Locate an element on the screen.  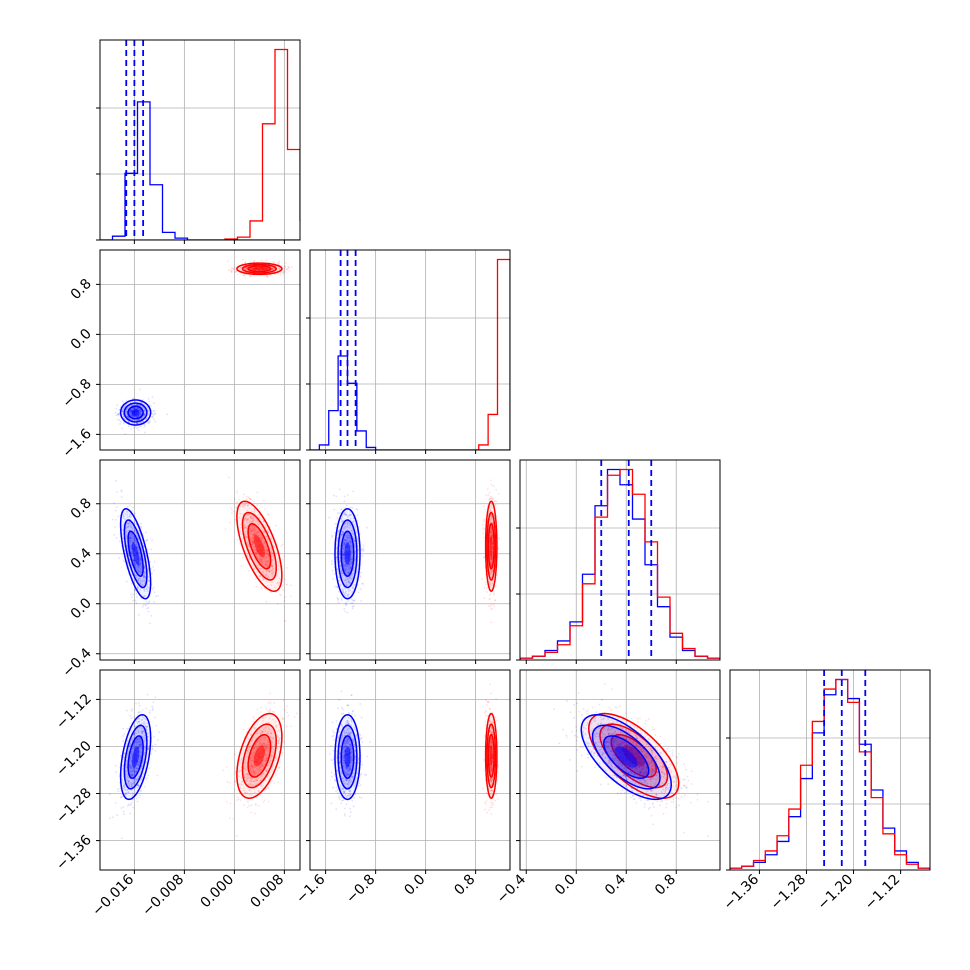
contour-red is located at coordinates (259, 546).